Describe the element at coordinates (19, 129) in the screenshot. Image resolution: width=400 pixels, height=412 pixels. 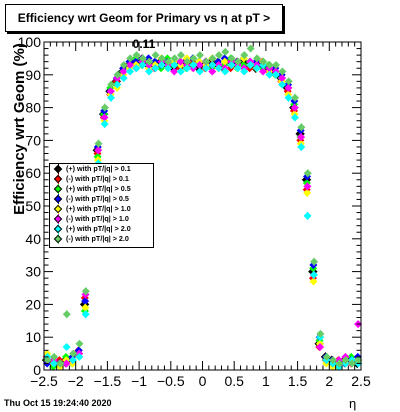
I see `y-axis-label: Efficiency wrt Geom (%)` at that location.